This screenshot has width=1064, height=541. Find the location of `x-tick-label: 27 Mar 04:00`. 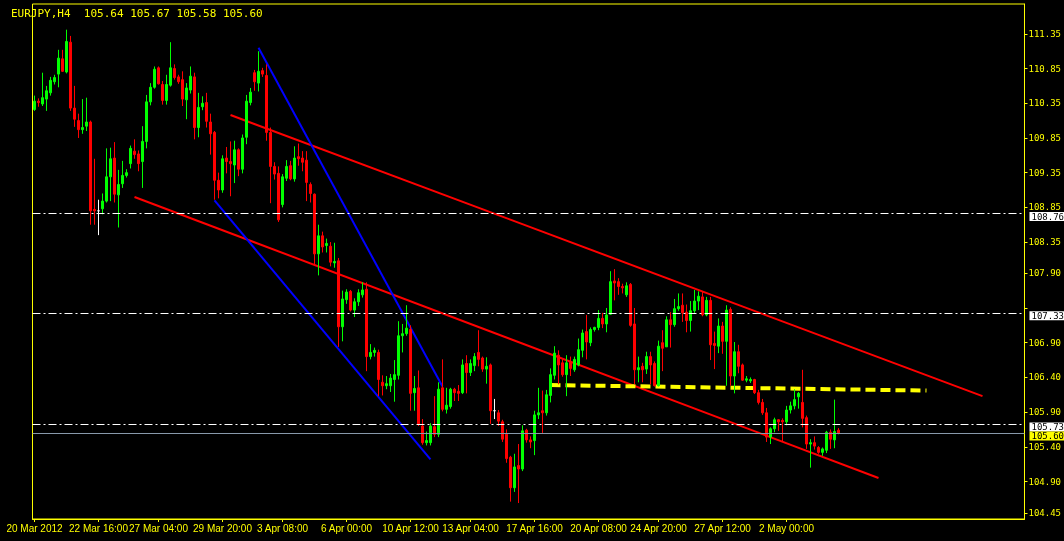

x-tick-label: 27 Mar 04:00 is located at coordinates (159, 528).